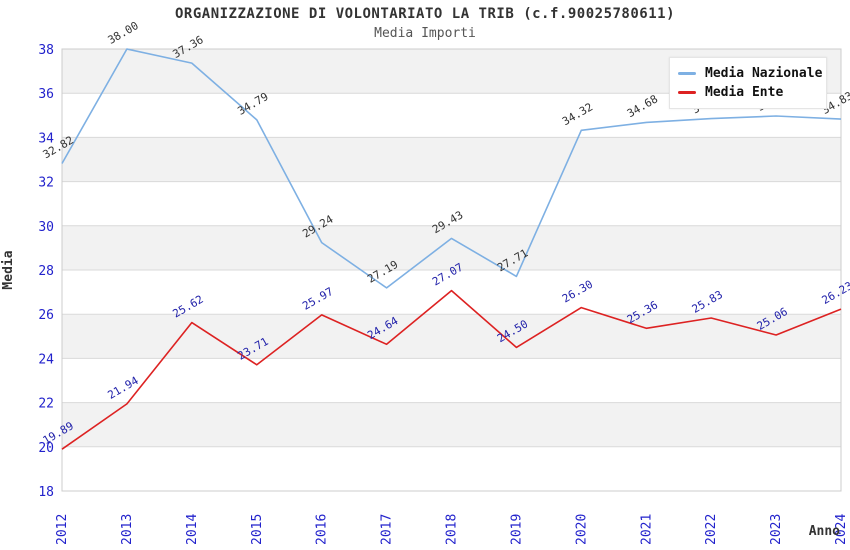 This screenshot has height=550, width=850. I want to click on data-label: 34.68, so click(642, 106).